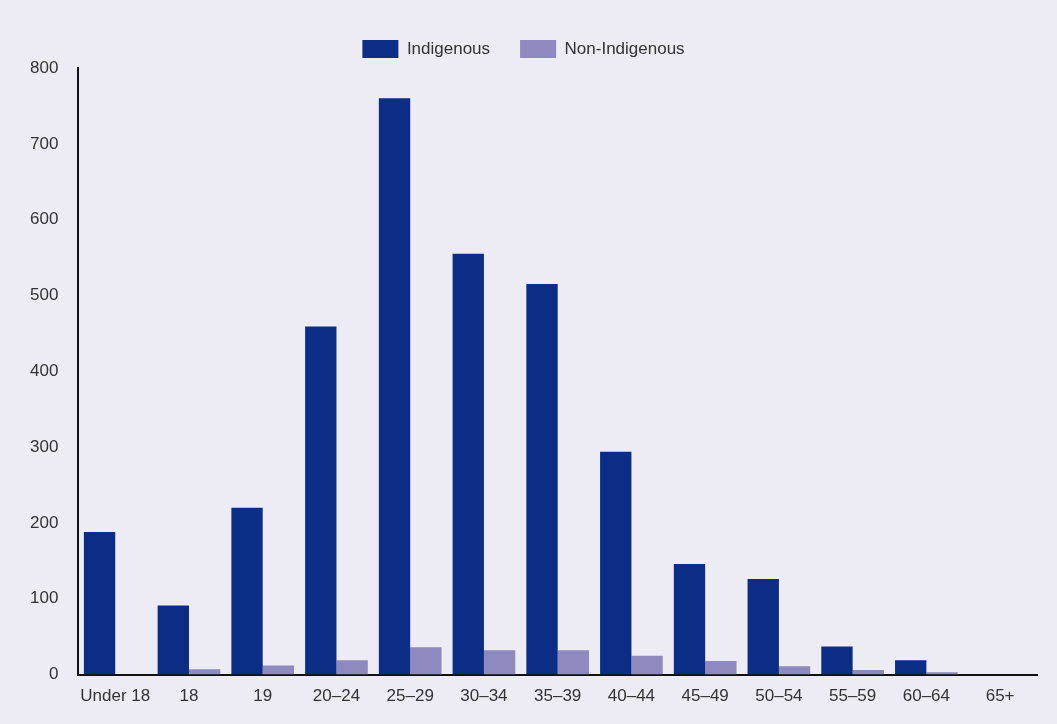 The image size is (1057, 724). Describe the element at coordinates (558, 696) in the screenshot. I see `x-tick-label: 35–39` at that location.